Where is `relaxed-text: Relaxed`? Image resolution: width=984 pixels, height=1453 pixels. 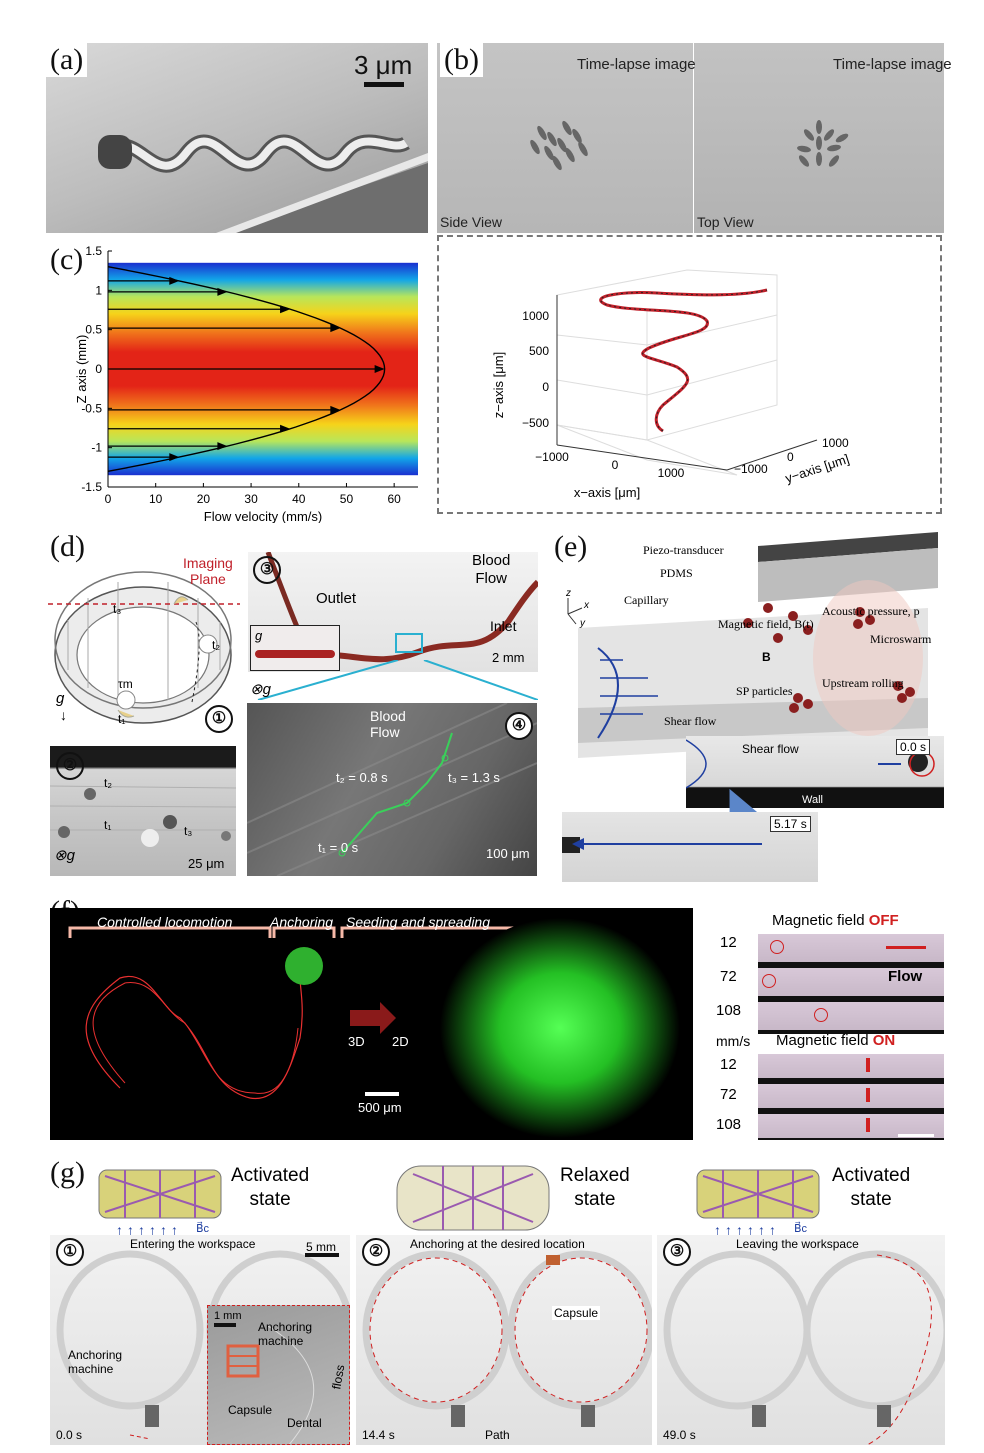 relaxed-text: Relaxed is located at coordinates (595, 1175).